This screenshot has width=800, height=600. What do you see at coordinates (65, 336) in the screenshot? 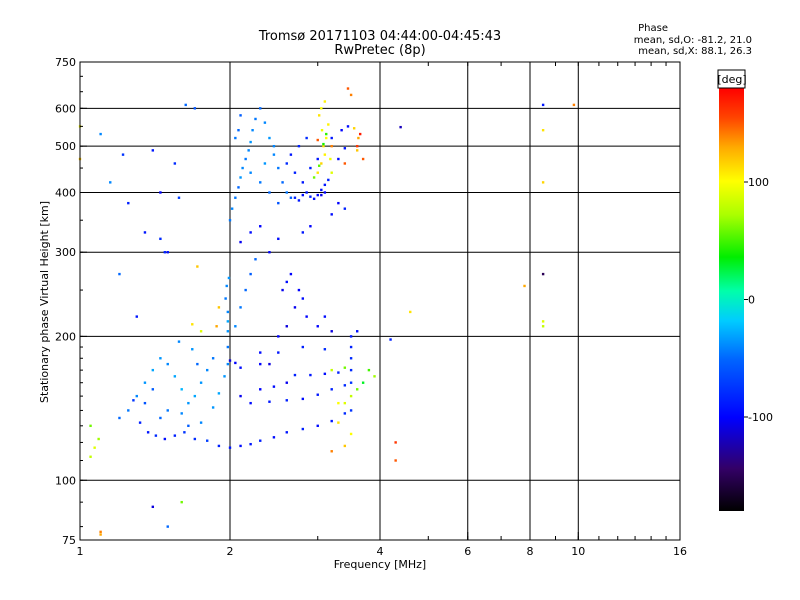
I see `y-tick-label: 200` at bounding box center [65, 336].